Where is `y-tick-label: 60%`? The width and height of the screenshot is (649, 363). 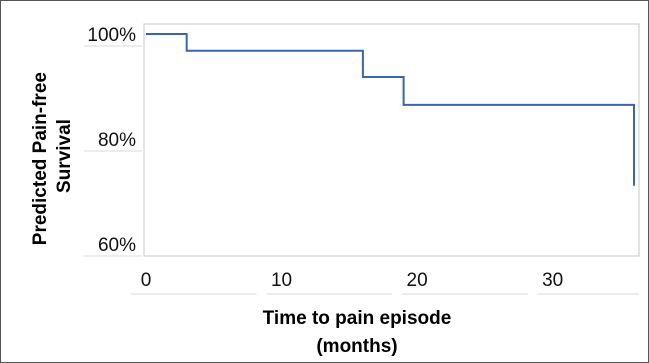
y-tick-label: 60% is located at coordinates (117, 245).